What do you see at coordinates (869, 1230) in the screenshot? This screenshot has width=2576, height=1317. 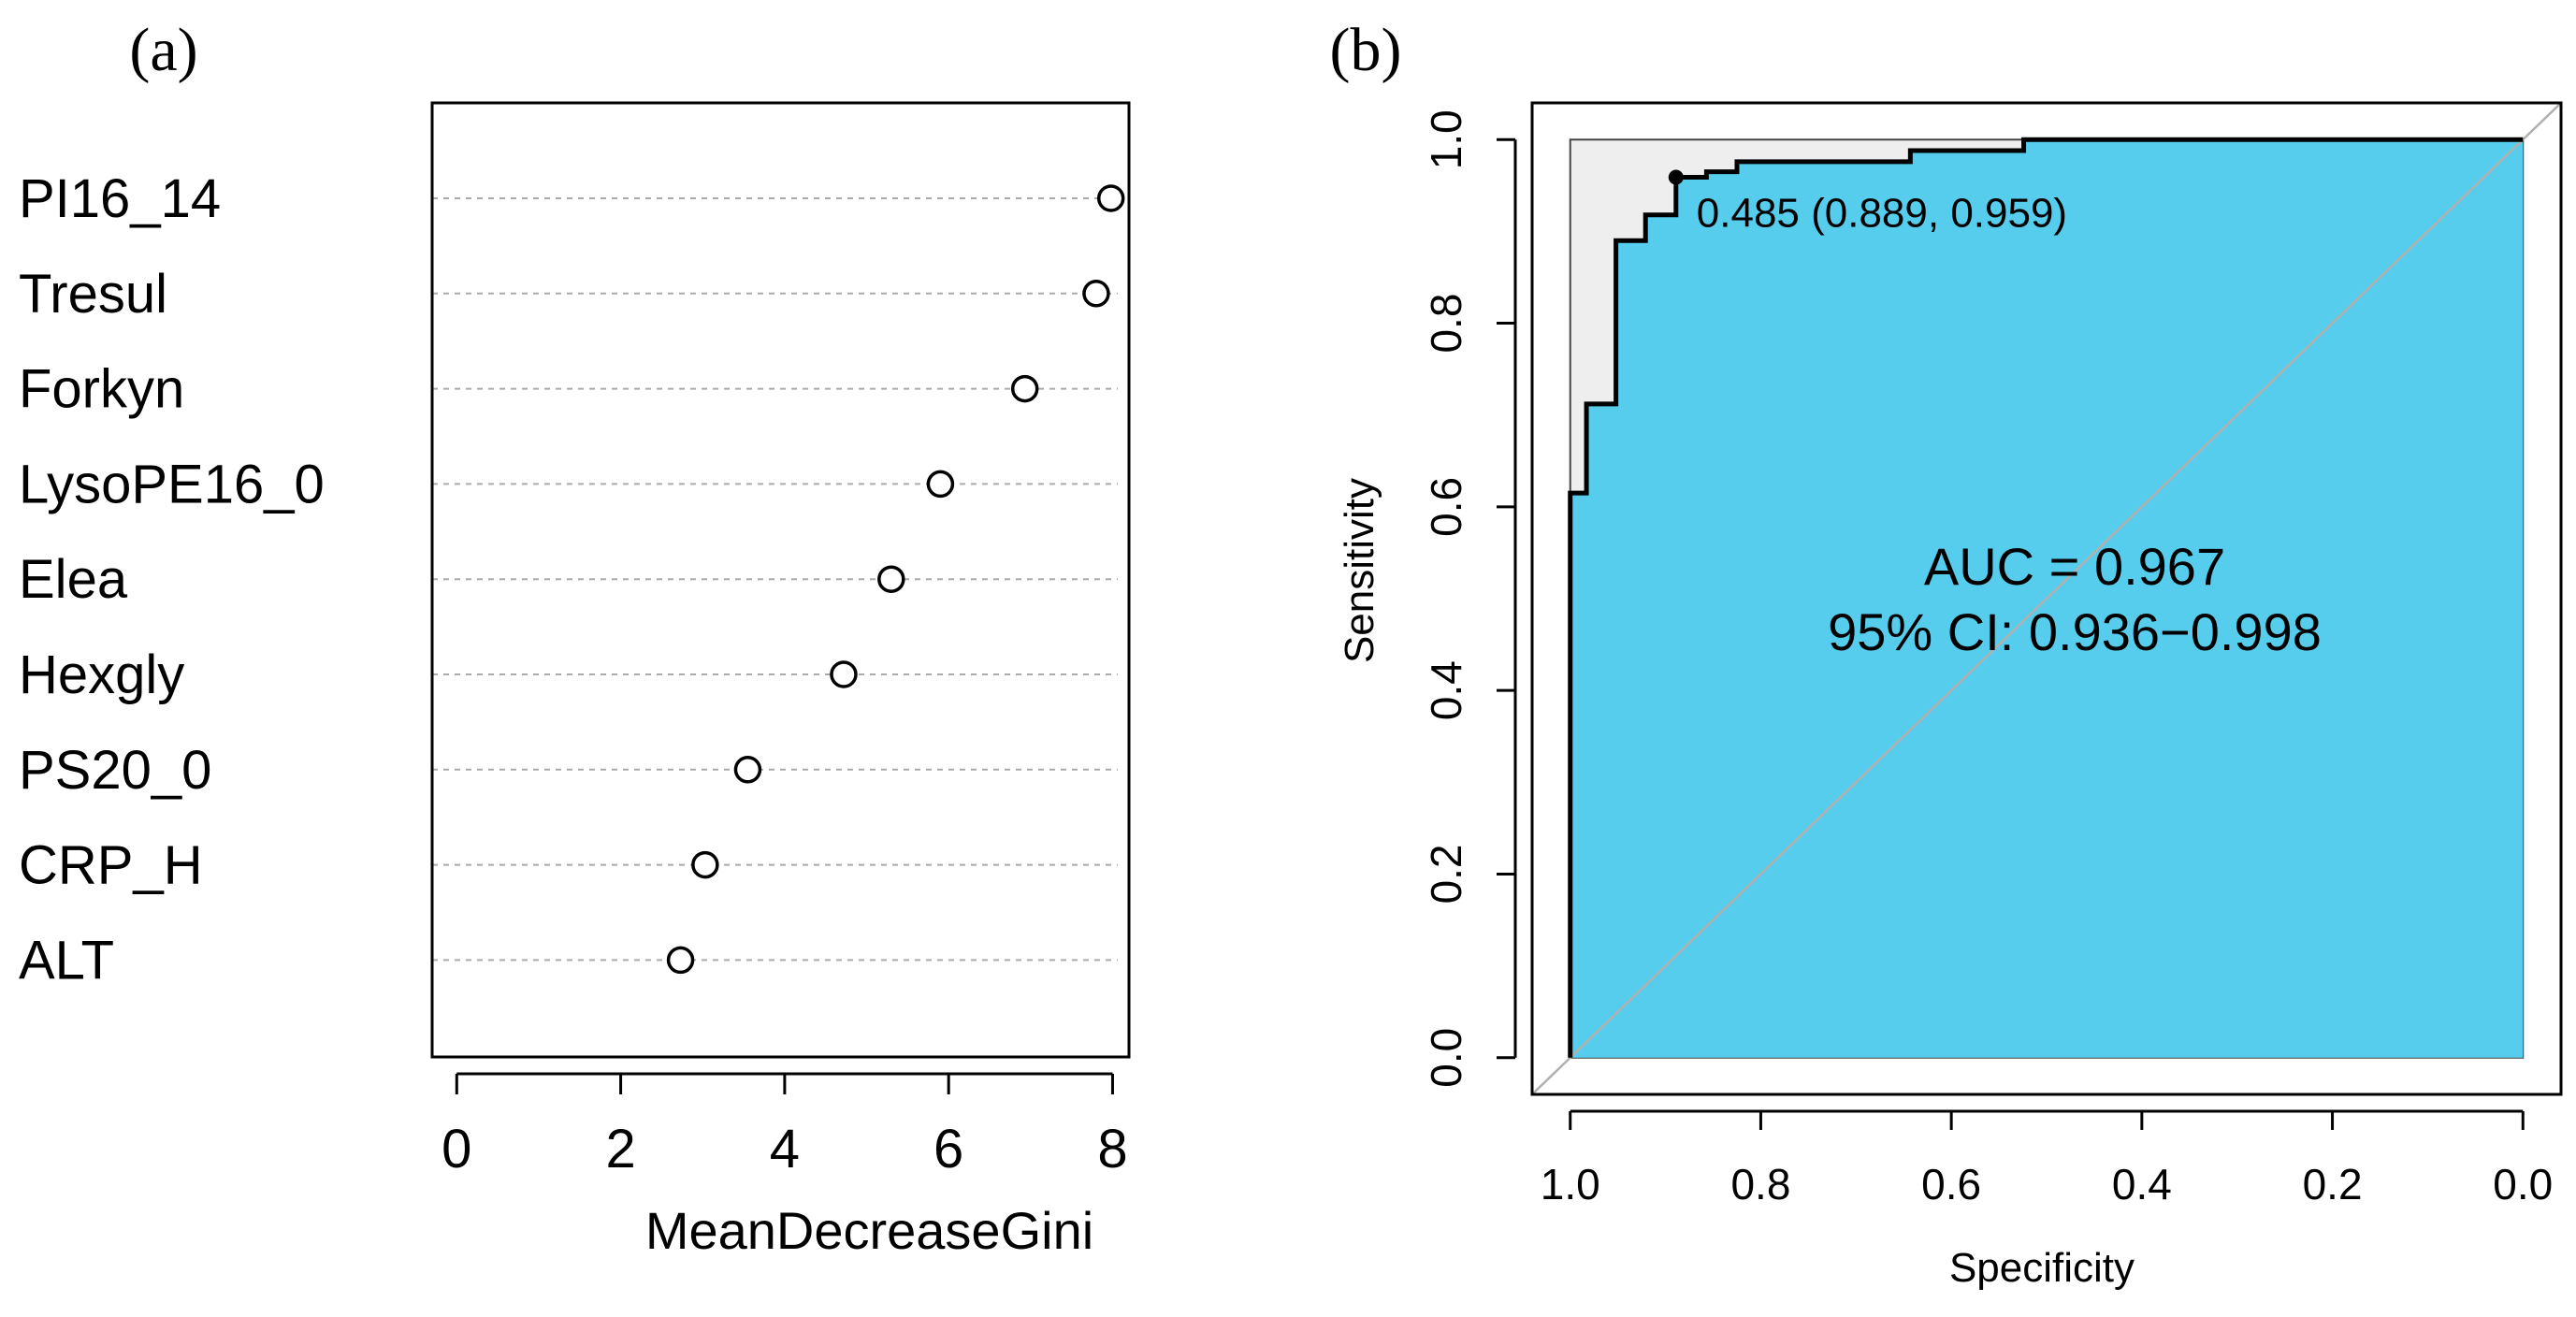 I see `panel-a-x-axis-title: MeanDecreaseGini` at bounding box center [869, 1230].